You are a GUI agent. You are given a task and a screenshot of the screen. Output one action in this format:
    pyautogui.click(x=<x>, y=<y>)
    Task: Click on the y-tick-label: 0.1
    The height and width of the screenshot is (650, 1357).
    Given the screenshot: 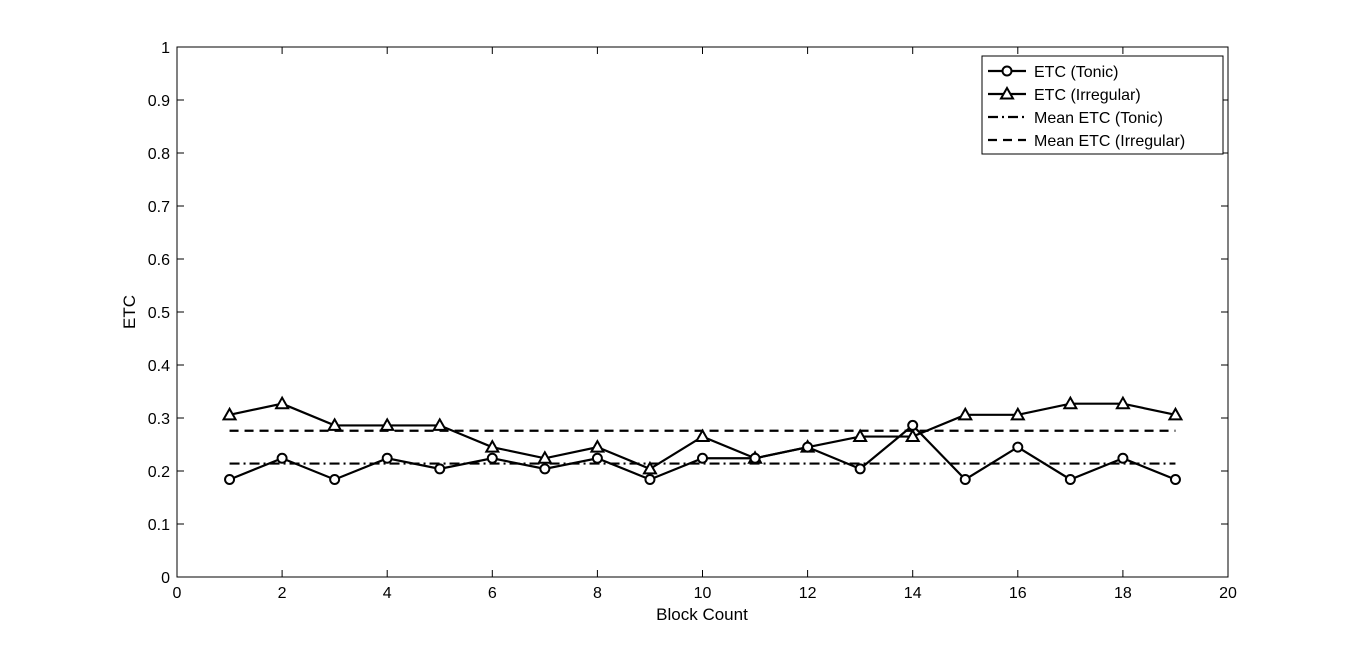 What is the action you would take?
    pyautogui.click(x=159, y=525)
    